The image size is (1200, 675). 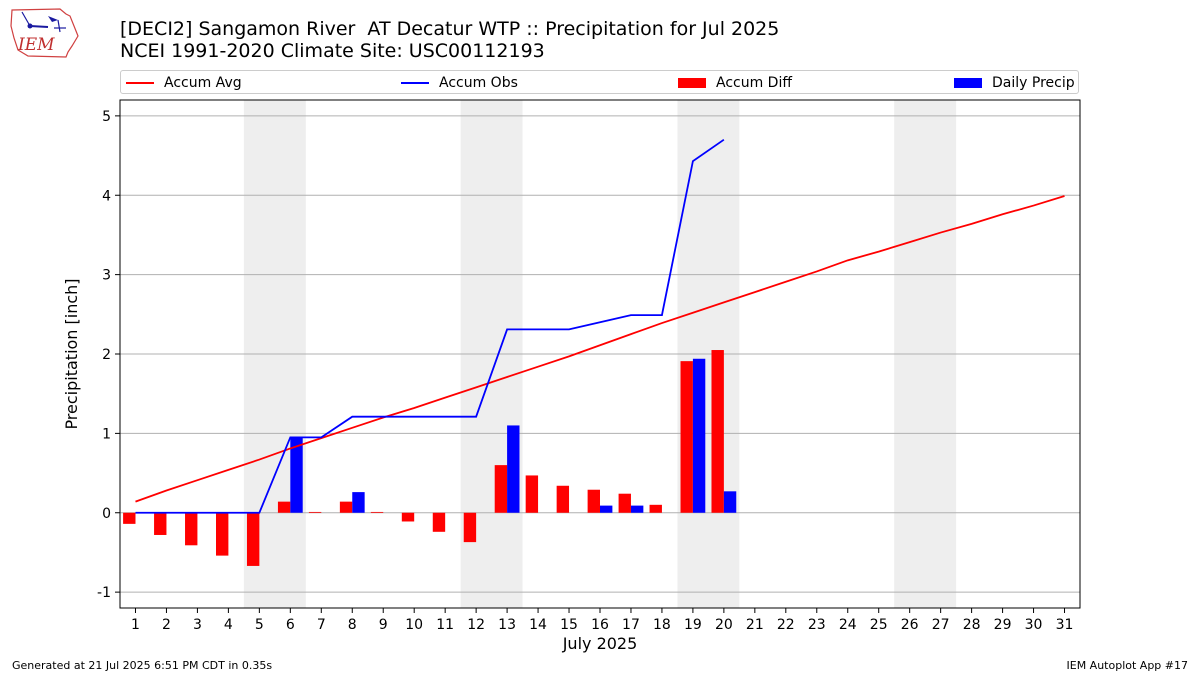 What do you see at coordinates (106, 196) in the screenshot?
I see `y-tick-label-4: 4` at bounding box center [106, 196].